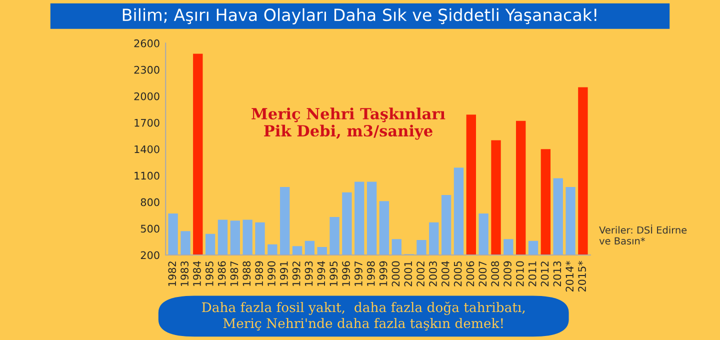  Describe the element at coordinates (184, 273) in the screenshot. I see `x-tick-label: 1983` at that location.